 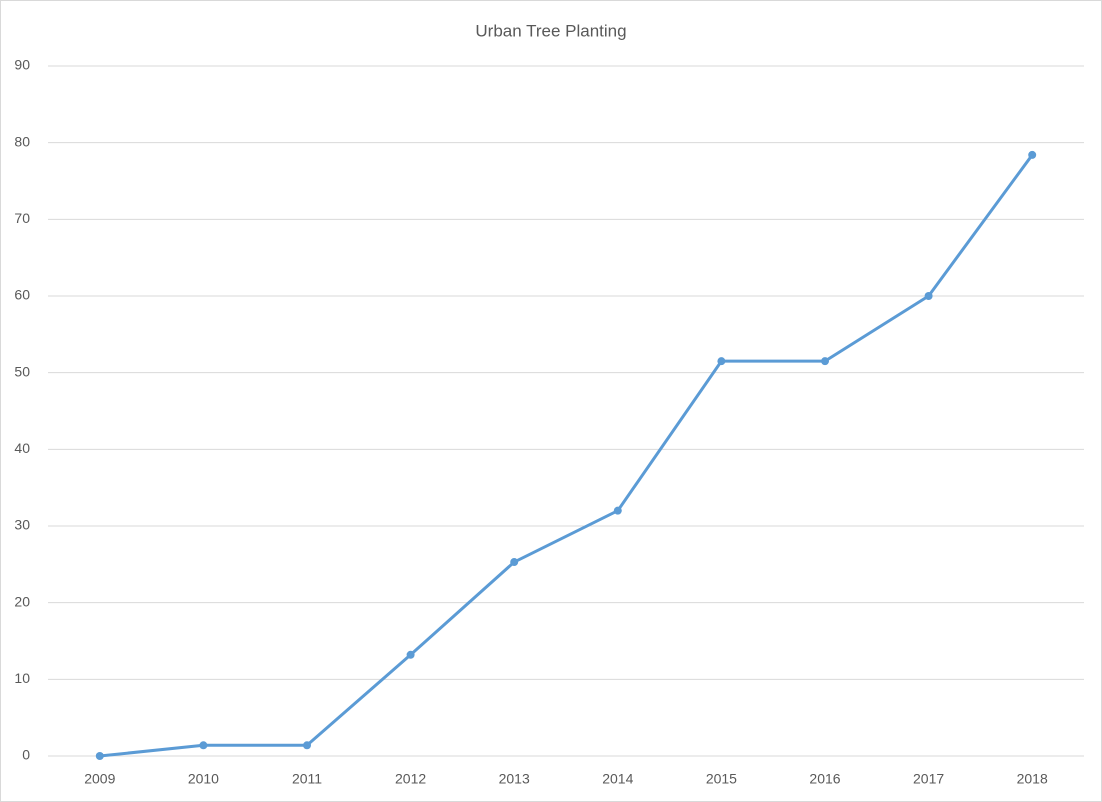 What do you see at coordinates (928, 779) in the screenshot?
I see `x-tick-label: 2017` at bounding box center [928, 779].